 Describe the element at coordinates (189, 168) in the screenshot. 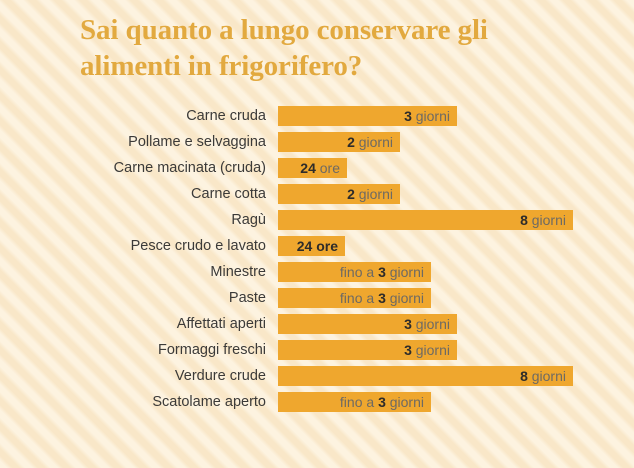

I see `category-label: Carne macinata (cruda)` at that location.